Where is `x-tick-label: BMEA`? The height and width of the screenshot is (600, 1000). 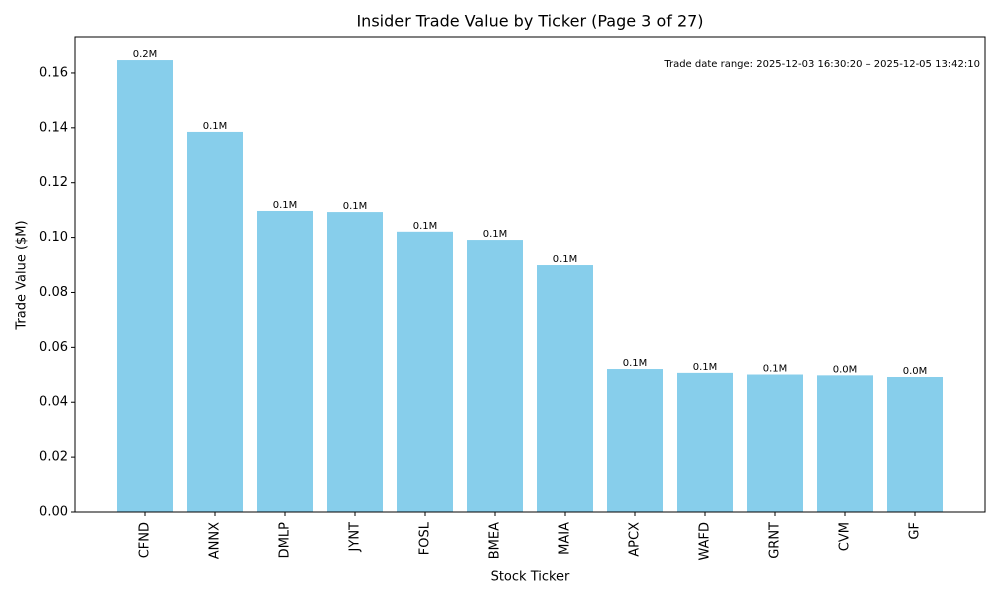
x-tick-label: BMEA is located at coordinates (495, 540).